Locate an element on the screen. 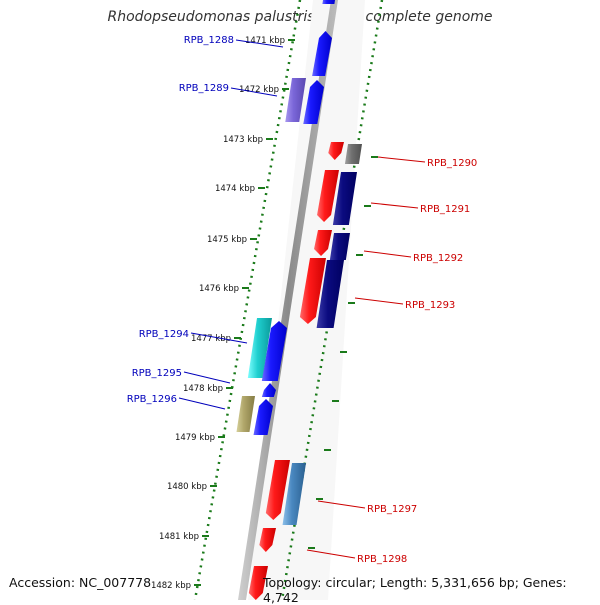 The image size is (600, 605). scale-tick-label: 1481 kbp is located at coordinates (179, 537).